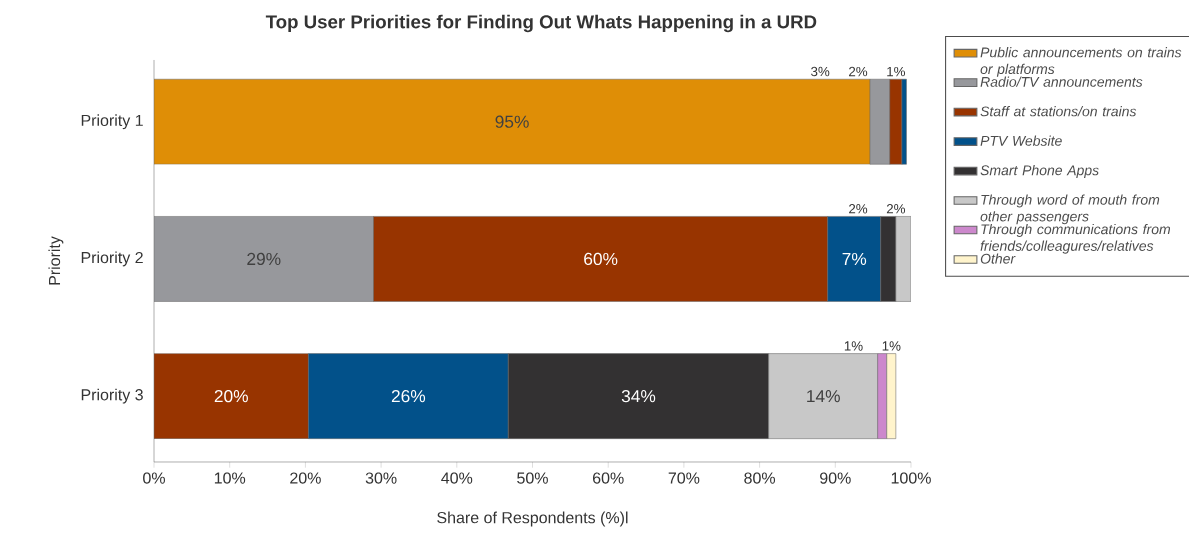 This screenshot has height=546, width=1189. What do you see at coordinates (820, 71) in the screenshot?
I see `data-label: 3%` at bounding box center [820, 71].